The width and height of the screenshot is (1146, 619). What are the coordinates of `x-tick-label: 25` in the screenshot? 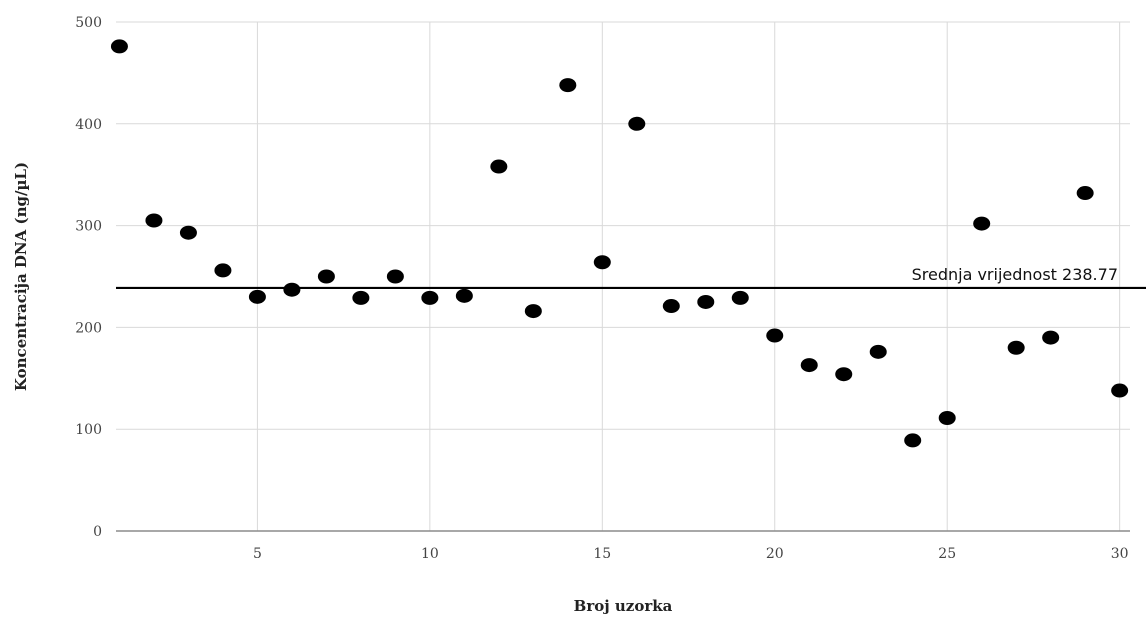 It's located at (947, 554).